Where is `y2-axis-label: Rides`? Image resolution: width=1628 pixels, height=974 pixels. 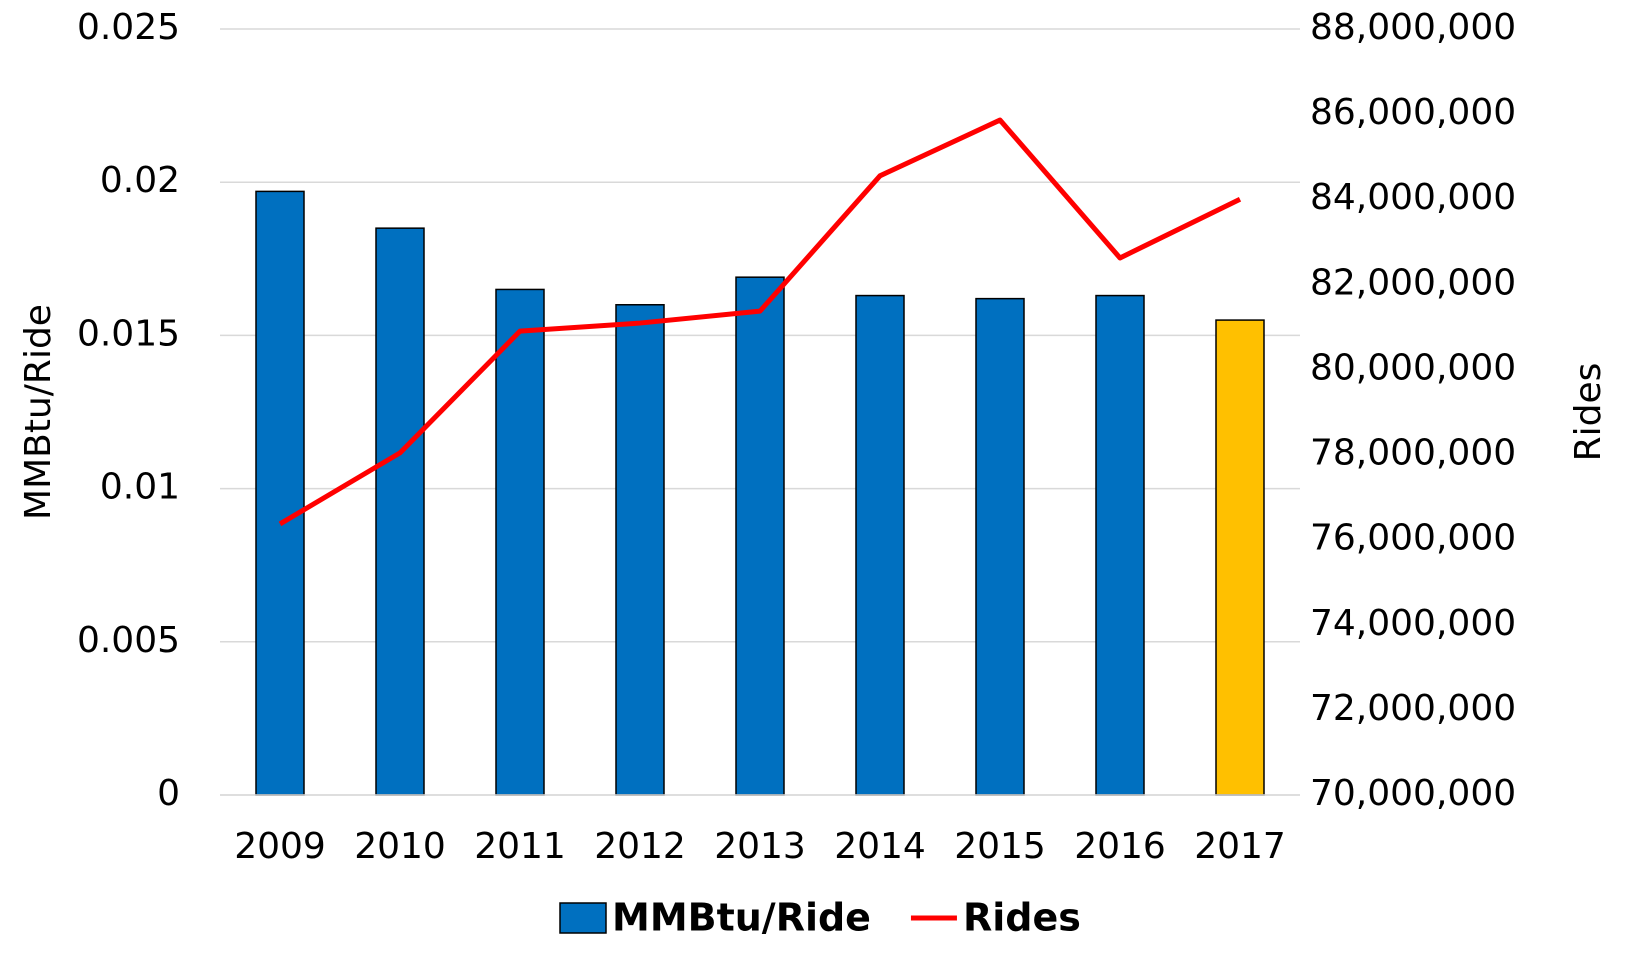 y2-axis-label: Rides is located at coordinates (1588, 412).